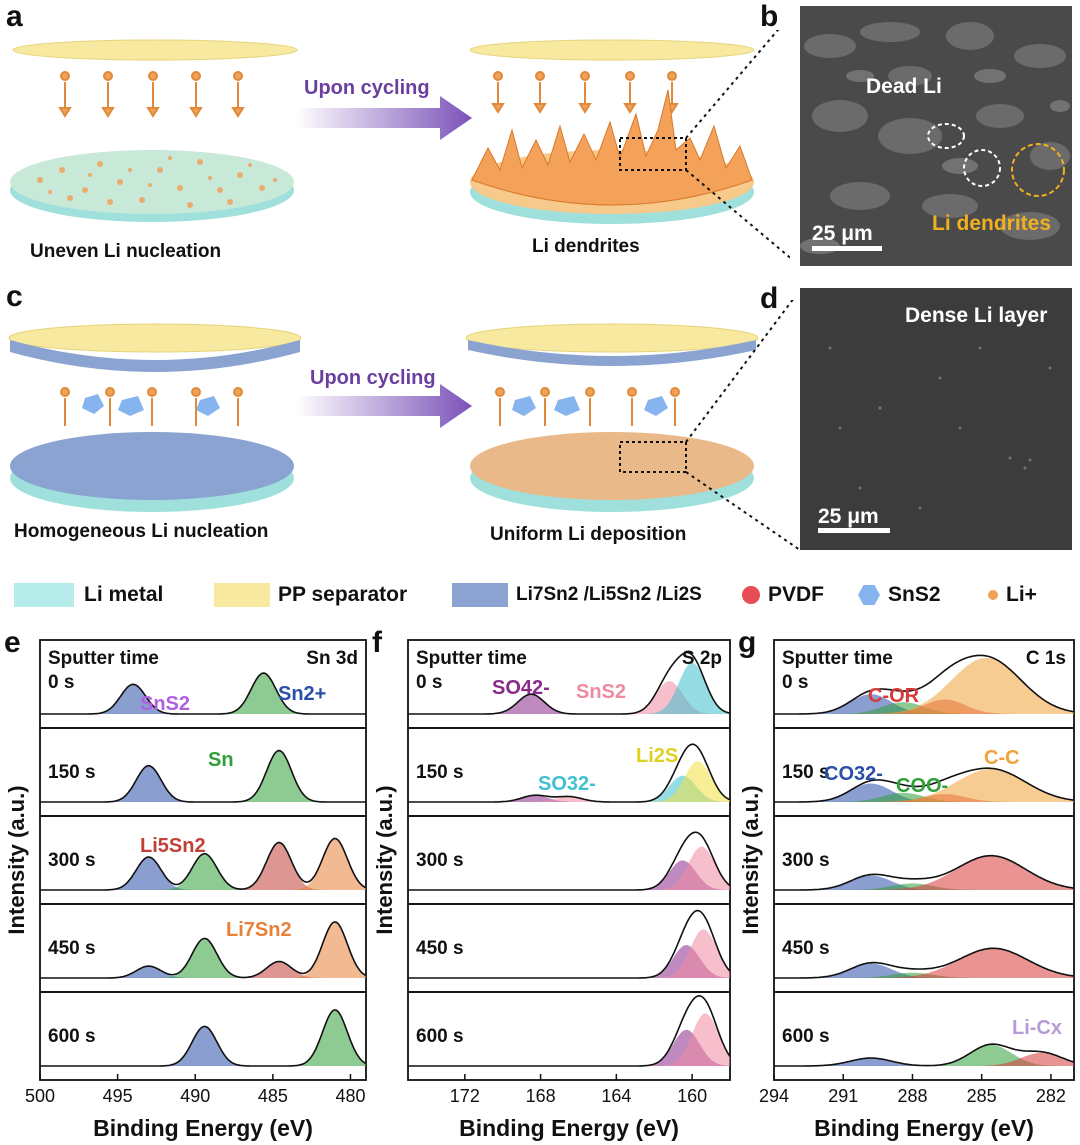 Image resolution: width=1080 pixels, height=1145 pixels. What do you see at coordinates (14, 296) in the screenshot?
I see `panel-label-c: c` at bounding box center [14, 296].